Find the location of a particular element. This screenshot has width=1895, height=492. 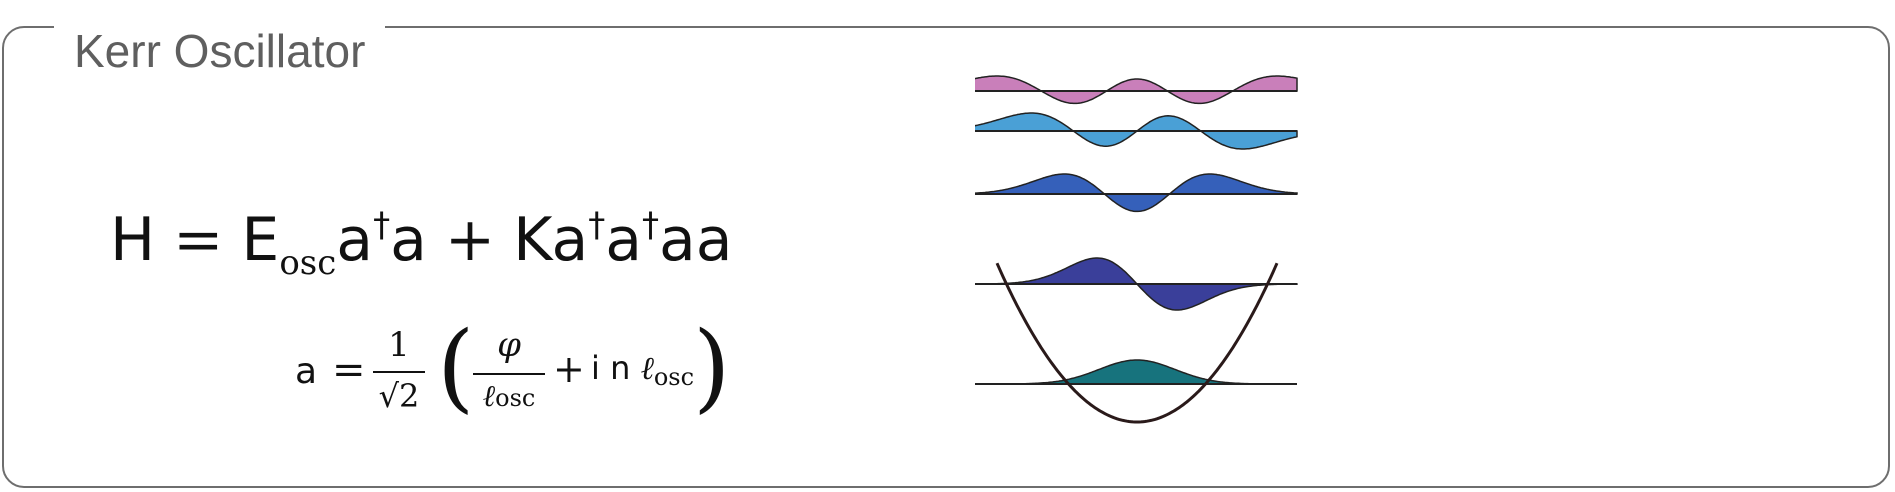

energy-symbol: E is located at coordinates (260, 240).